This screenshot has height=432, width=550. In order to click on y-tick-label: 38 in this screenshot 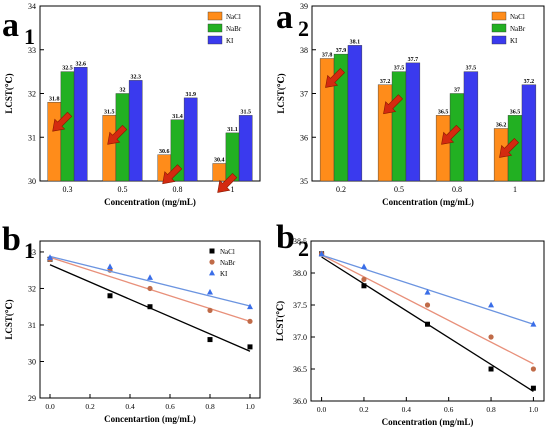, I will do `click(304, 50)`.